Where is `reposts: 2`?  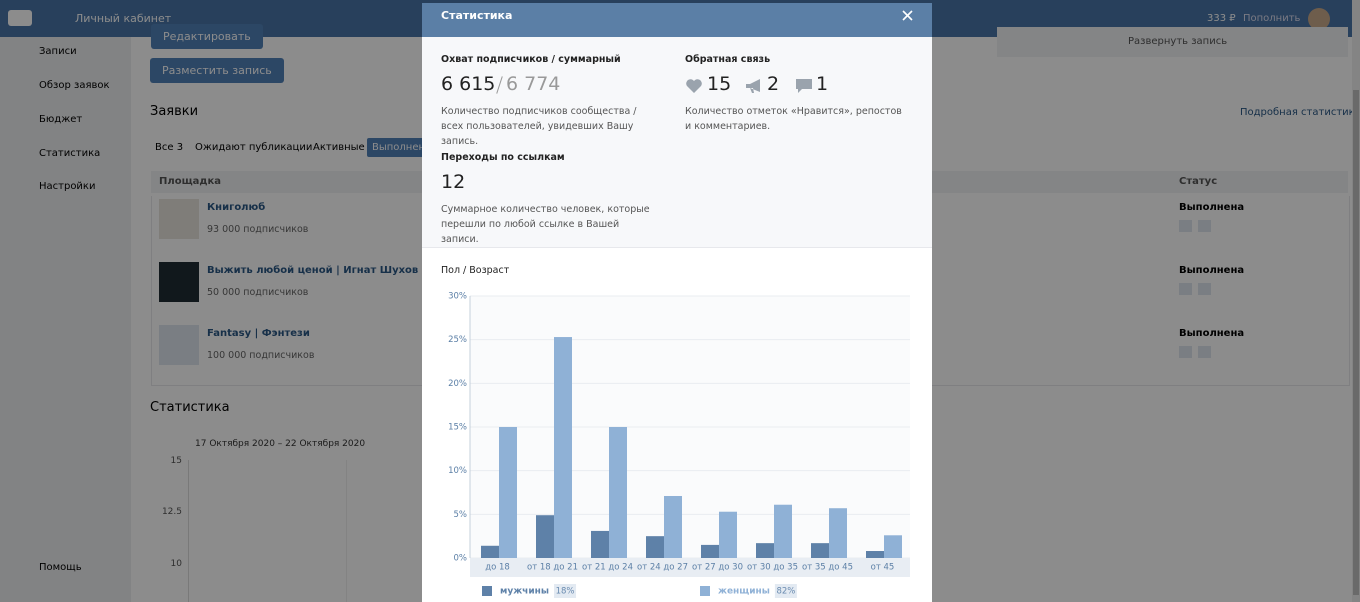
reposts: 2 is located at coordinates (773, 84).